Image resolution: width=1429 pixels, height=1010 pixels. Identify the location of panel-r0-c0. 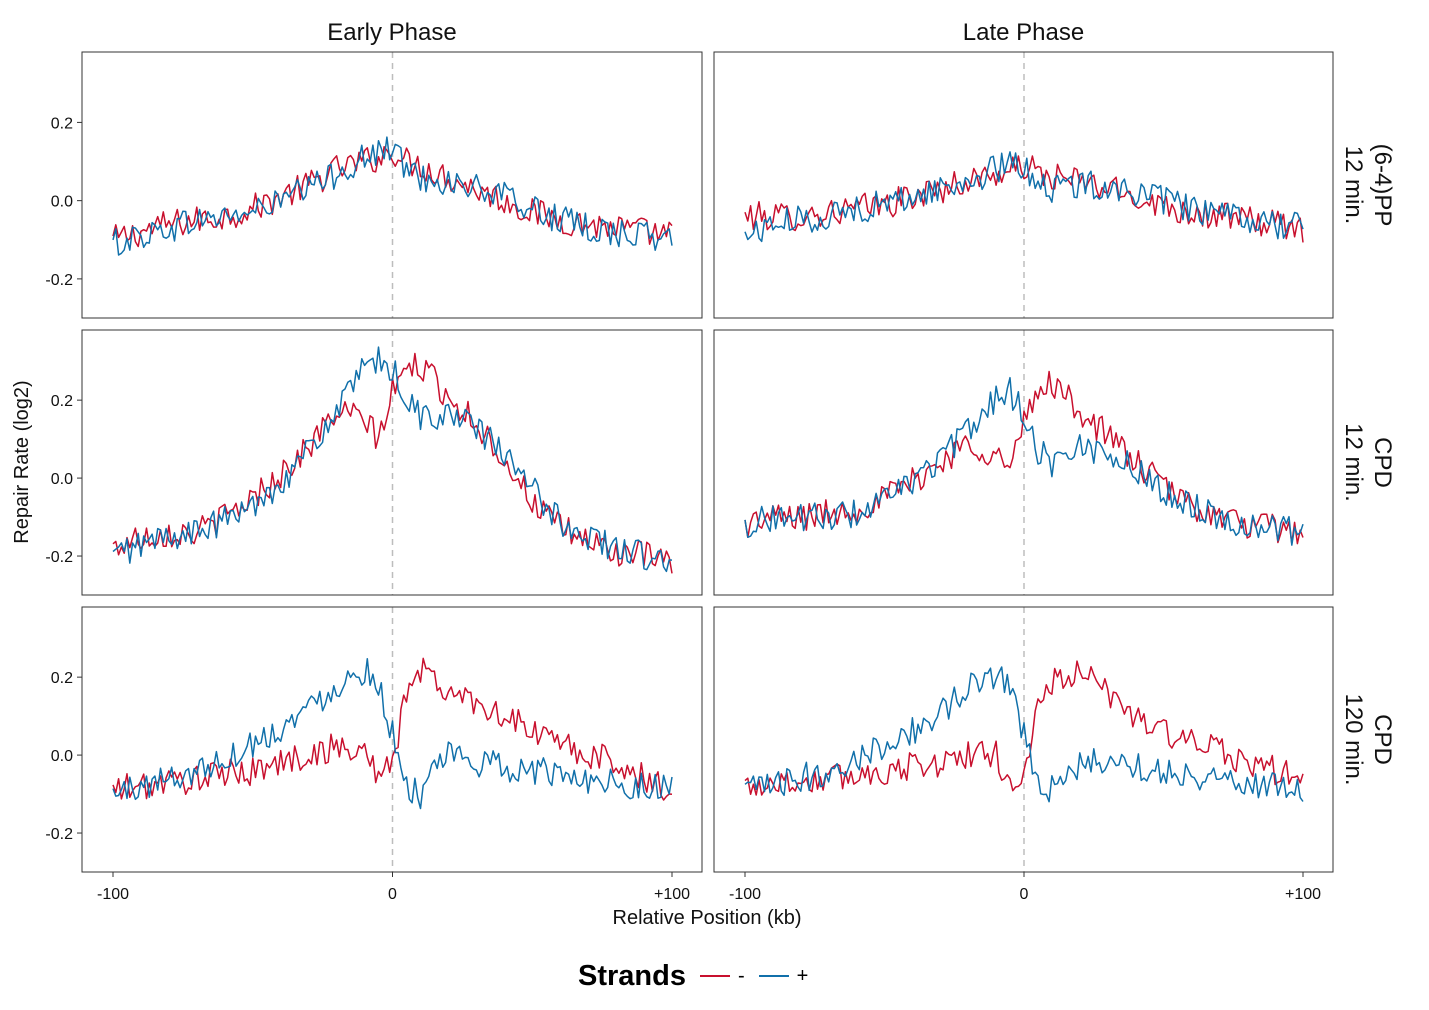
(392, 185).